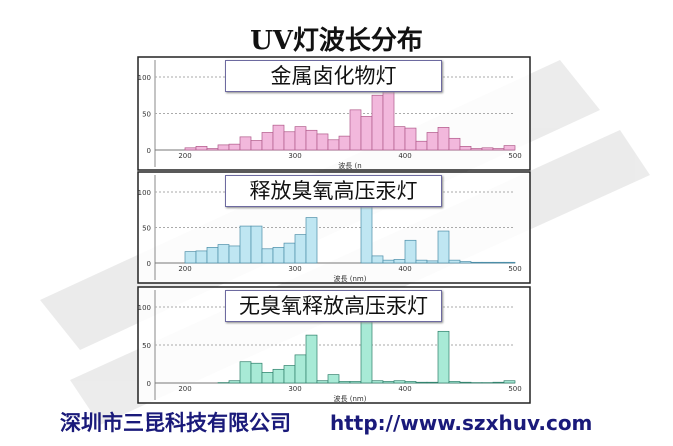 This screenshot has height=446, width=673. What do you see at coordinates (175, 423) in the screenshot?
I see `watermark-company: 深圳市三昆科技有限公司` at bounding box center [175, 423].